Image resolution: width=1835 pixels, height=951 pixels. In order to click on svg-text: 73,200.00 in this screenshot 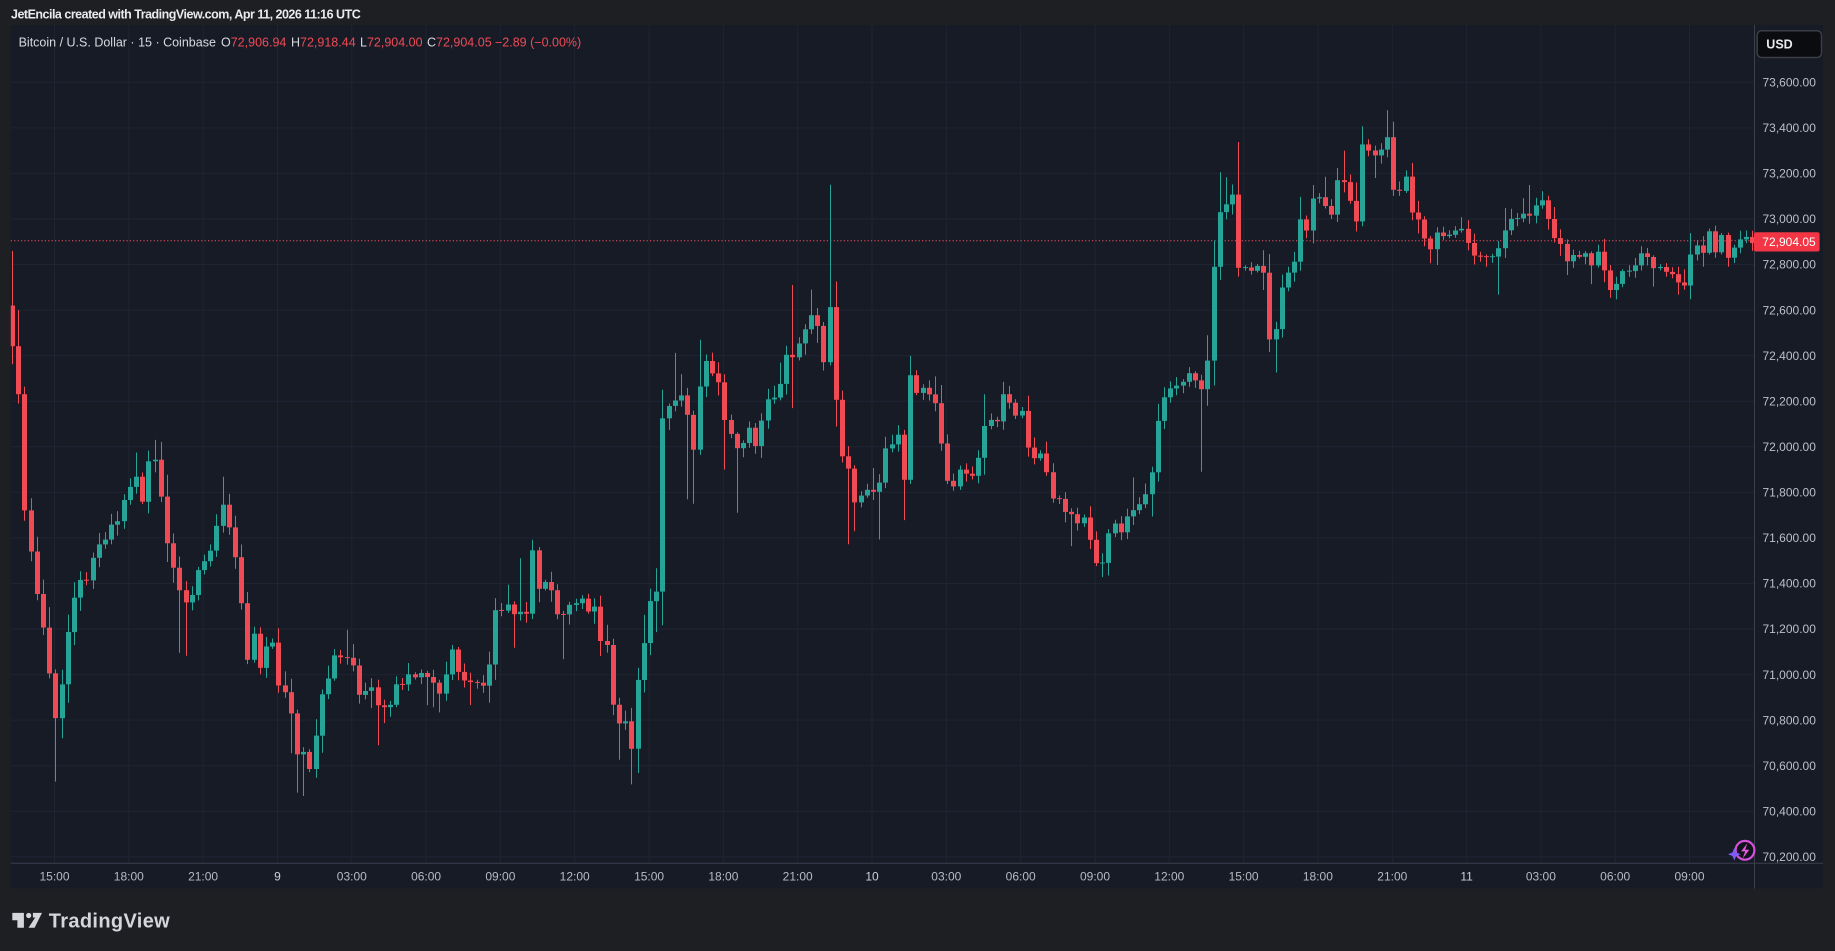, I will do `click(1790, 174)`.